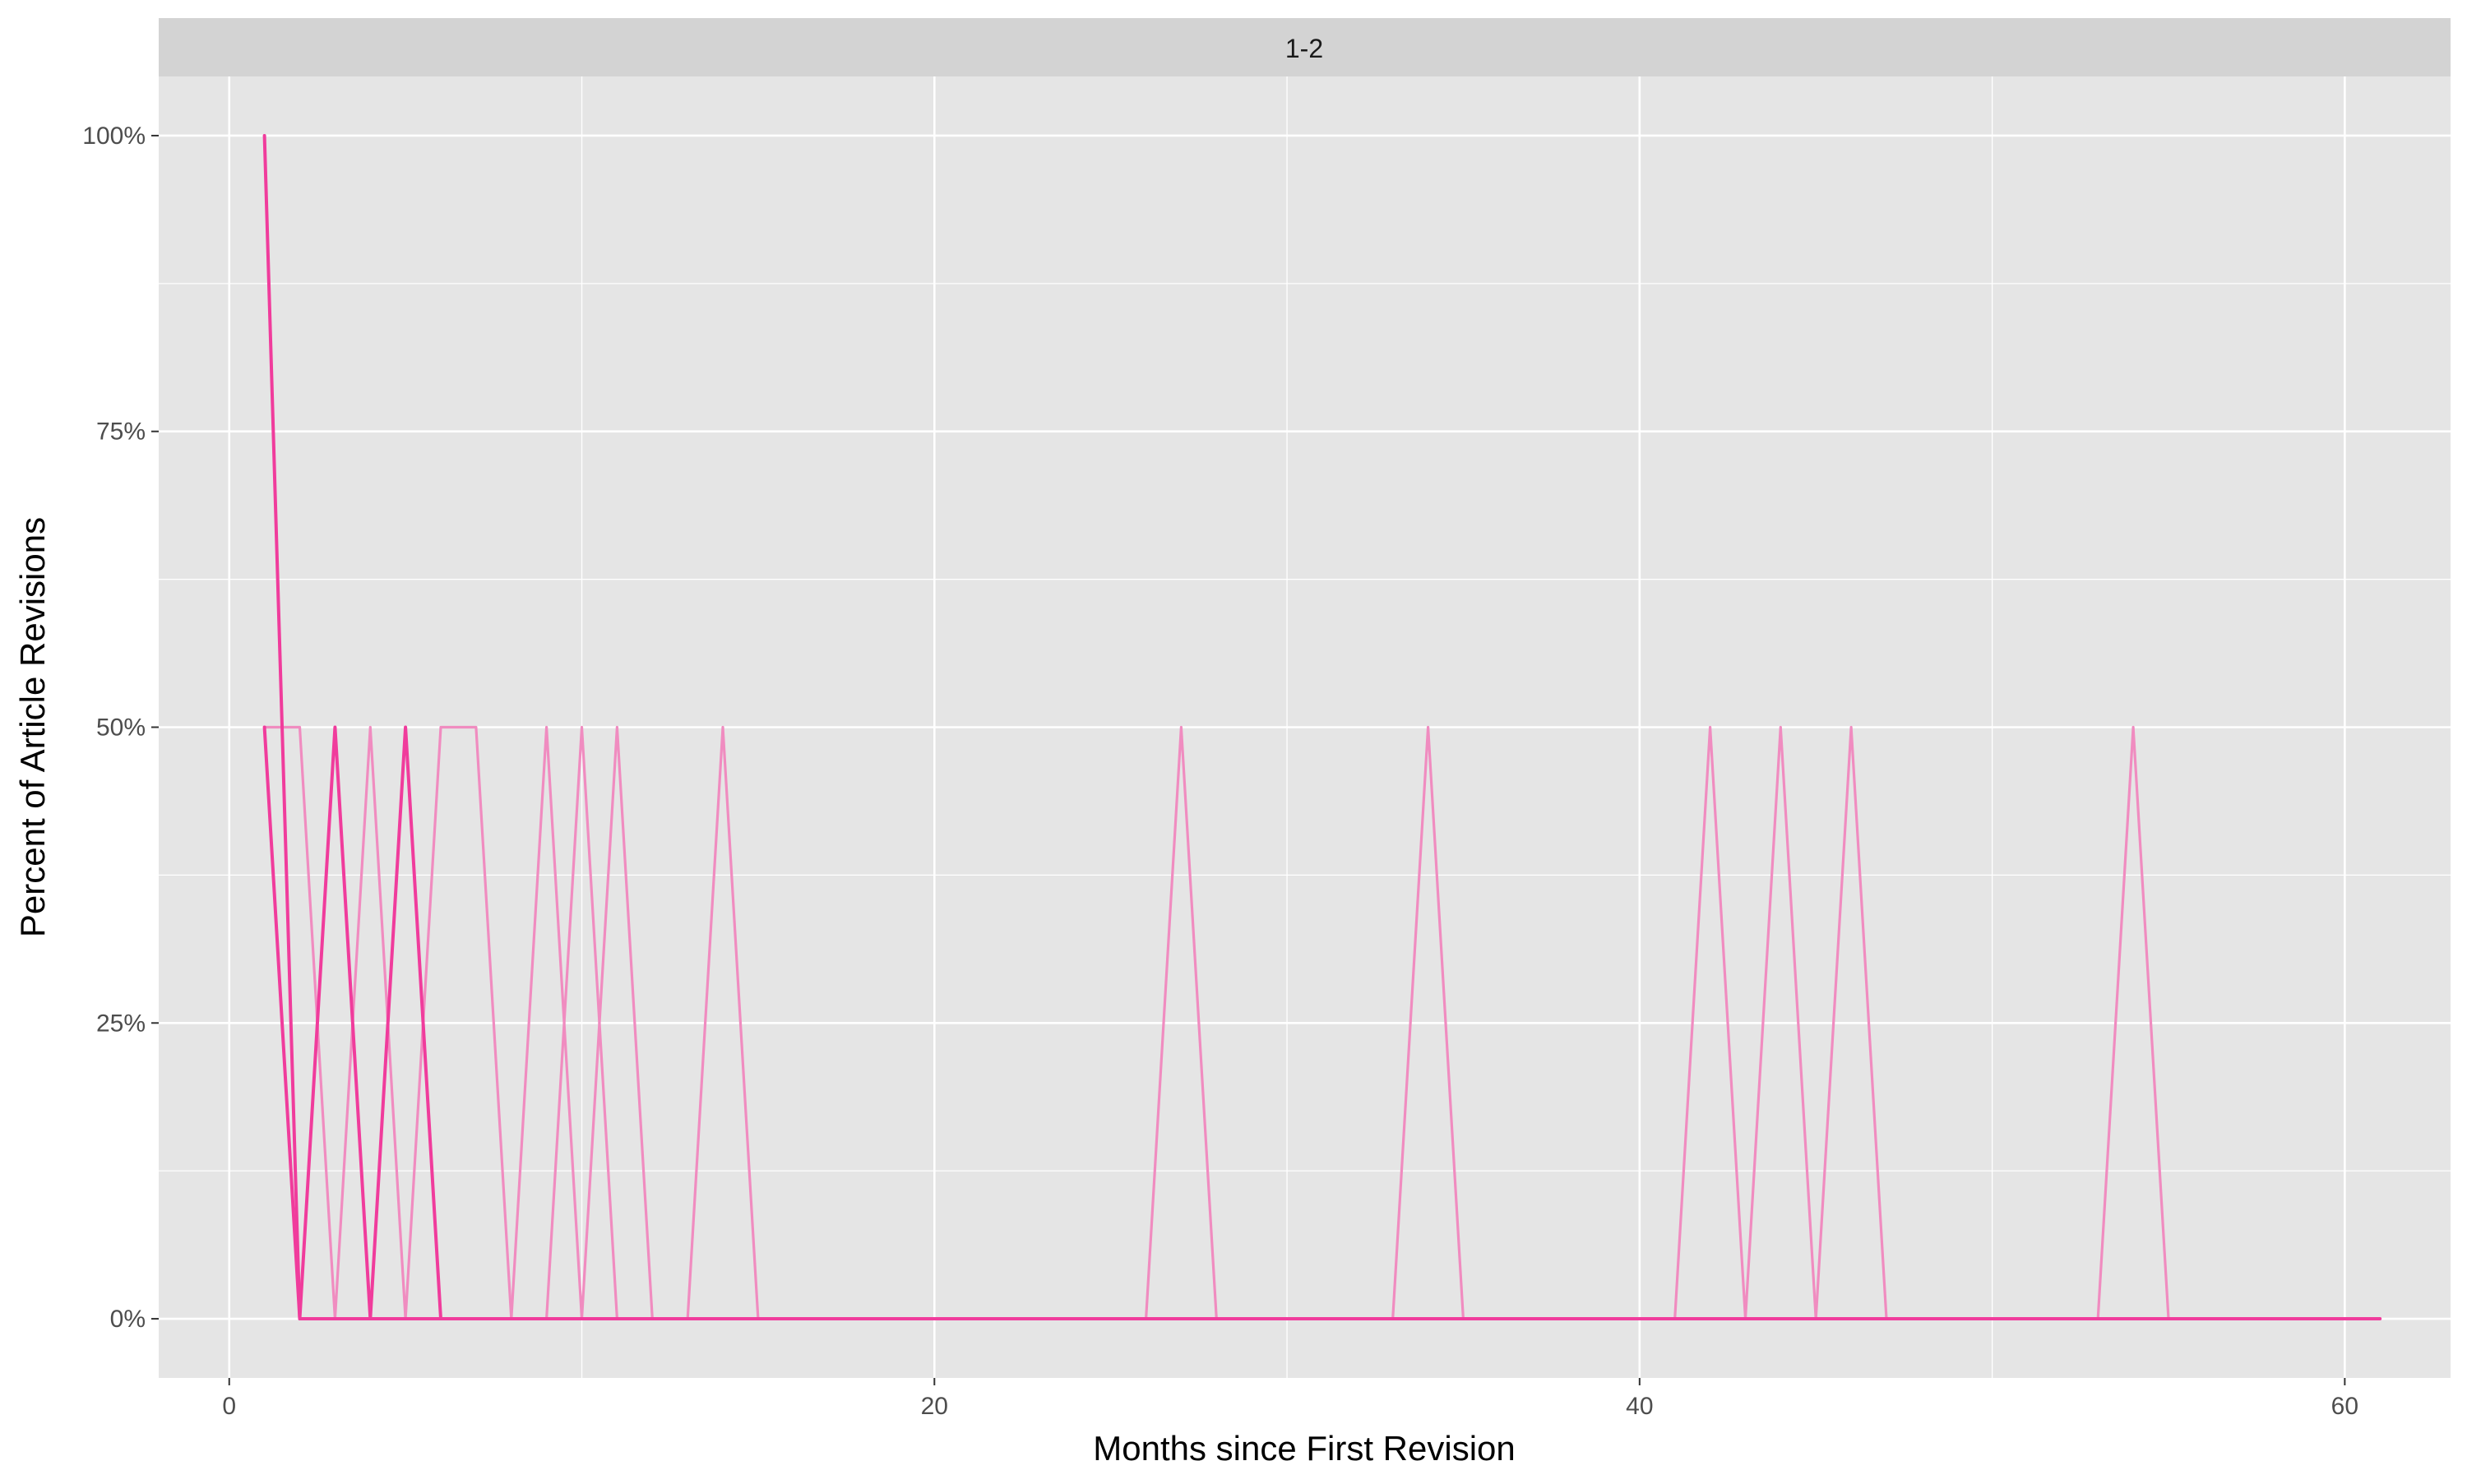 The width and height of the screenshot is (2467, 1484). Describe the element at coordinates (121, 1024) in the screenshot. I see `y-tick-label: 25%` at that location.